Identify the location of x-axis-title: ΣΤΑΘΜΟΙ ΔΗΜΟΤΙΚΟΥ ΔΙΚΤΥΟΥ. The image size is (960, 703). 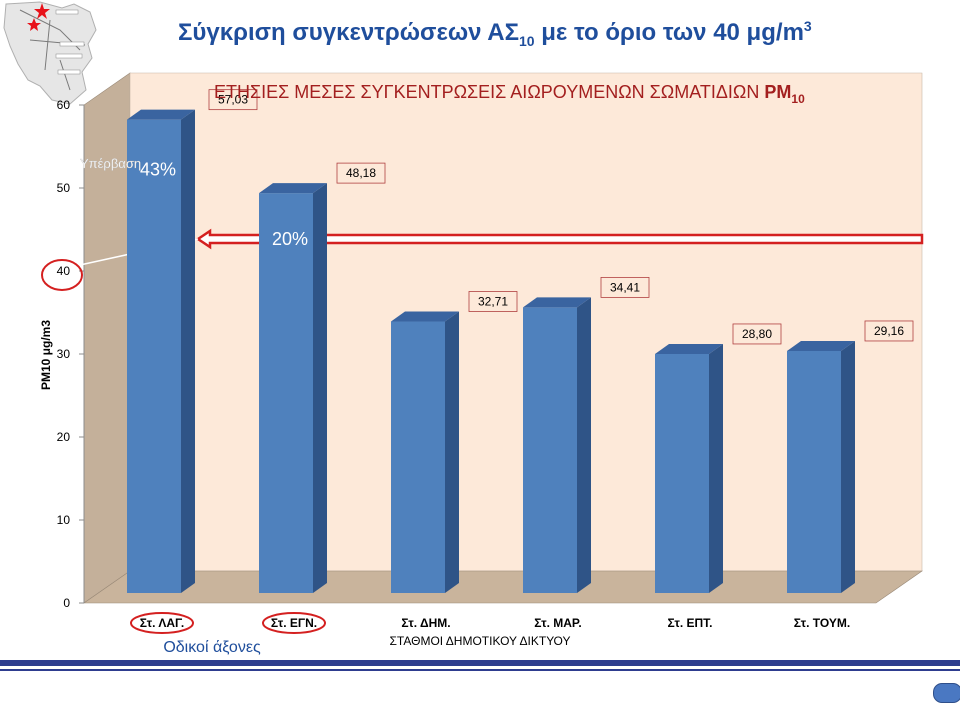
(480, 641).